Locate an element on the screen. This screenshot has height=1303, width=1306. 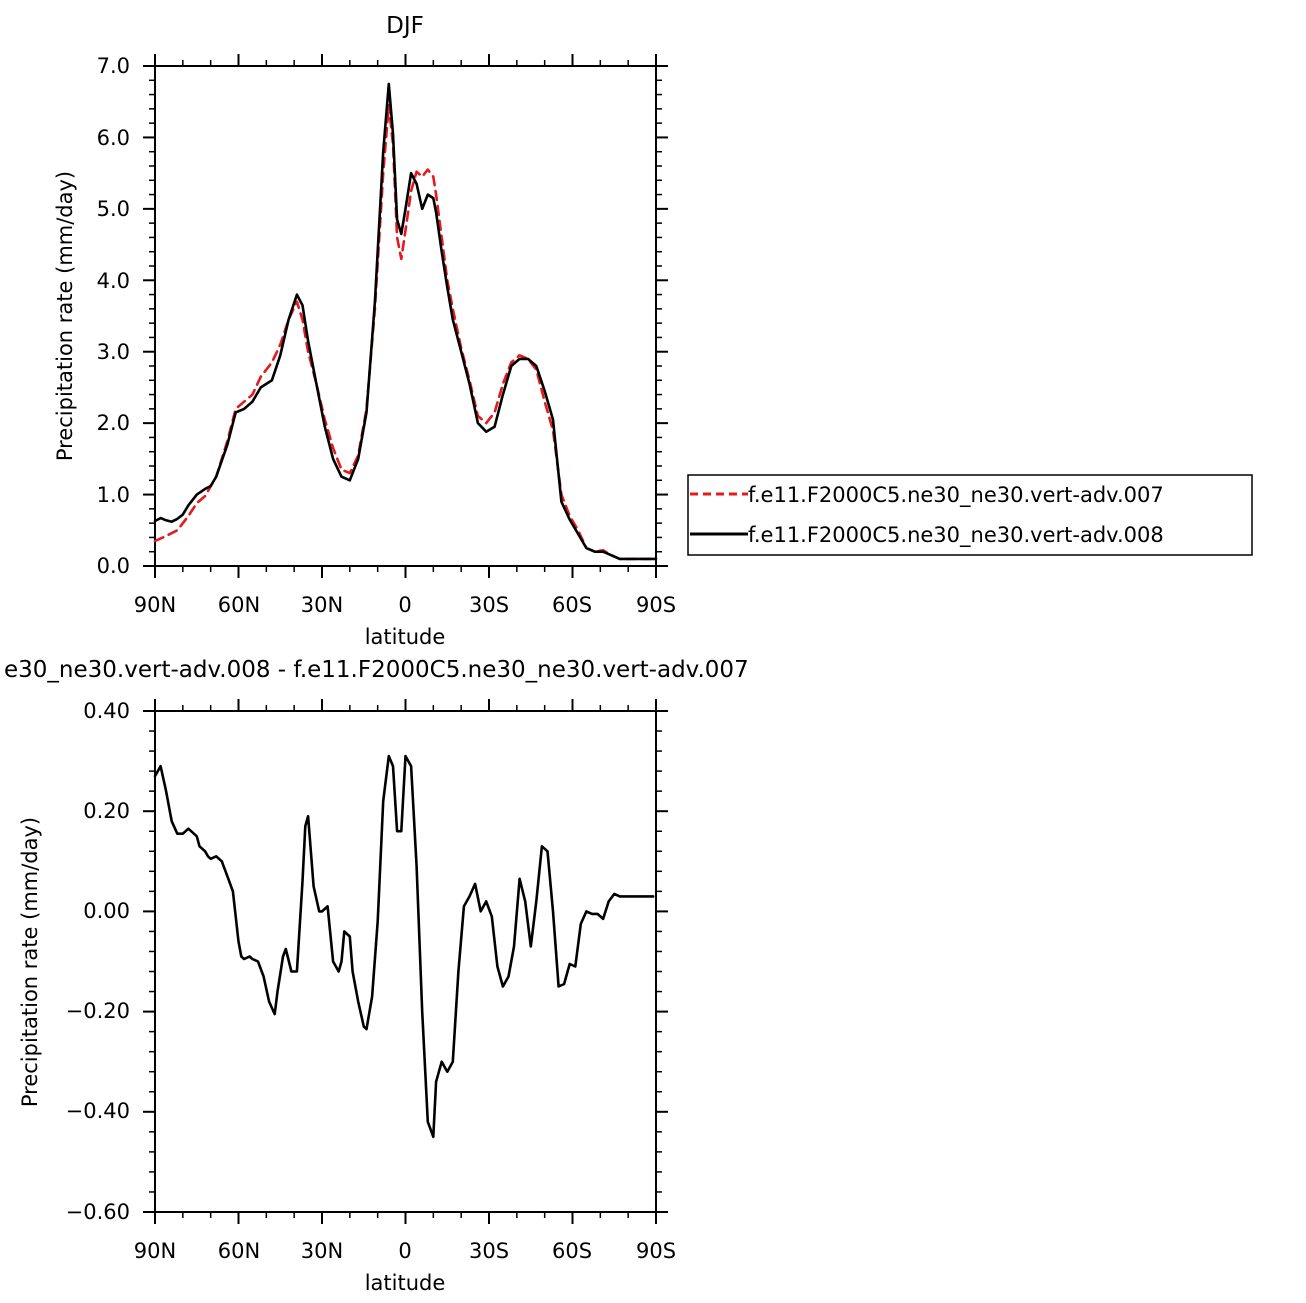
legend-label-008: f.e11.F2000C5.ne30_ne30.vert-adv.008 is located at coordinates (956, 535).